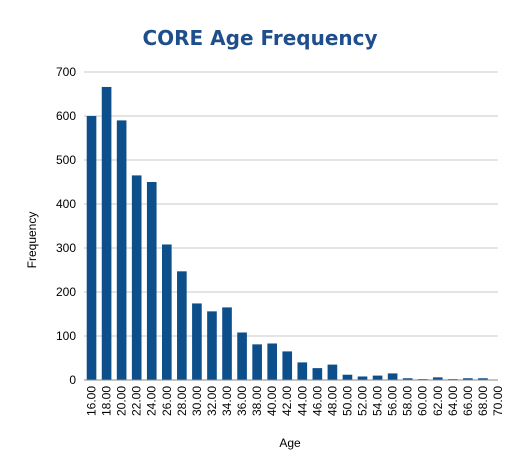 Image resolution: width=521 pixels, height=474 pixels. Describe the element at coordinates (378, 401) in the screenshot. I see `x-tick-label: 54.00` at that location.